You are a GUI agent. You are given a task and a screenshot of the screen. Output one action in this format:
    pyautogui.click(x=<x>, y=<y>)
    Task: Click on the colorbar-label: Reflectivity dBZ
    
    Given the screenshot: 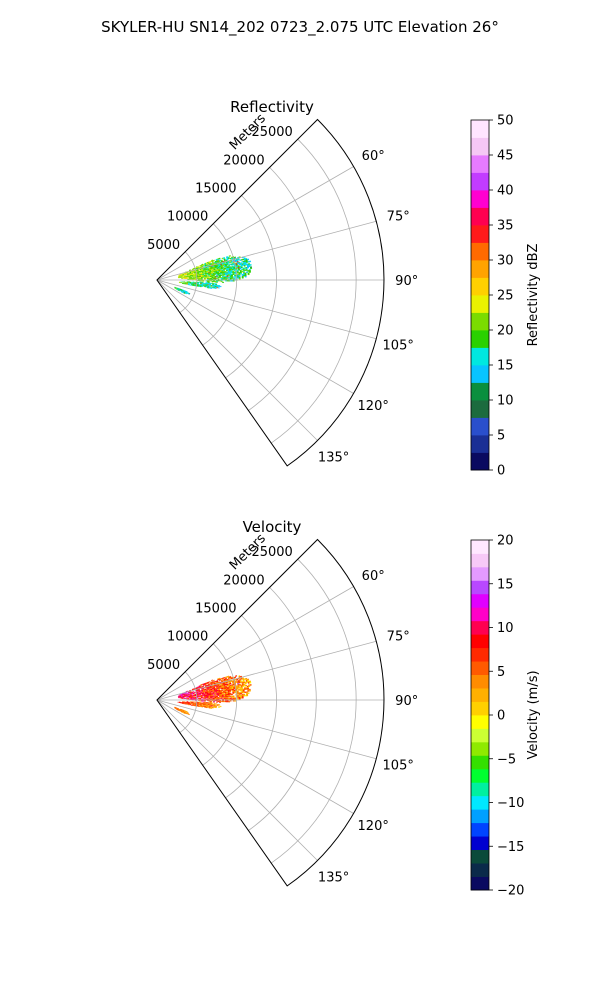 What is the action you would take?
    pyautogui.click(x=533, y=295)
    